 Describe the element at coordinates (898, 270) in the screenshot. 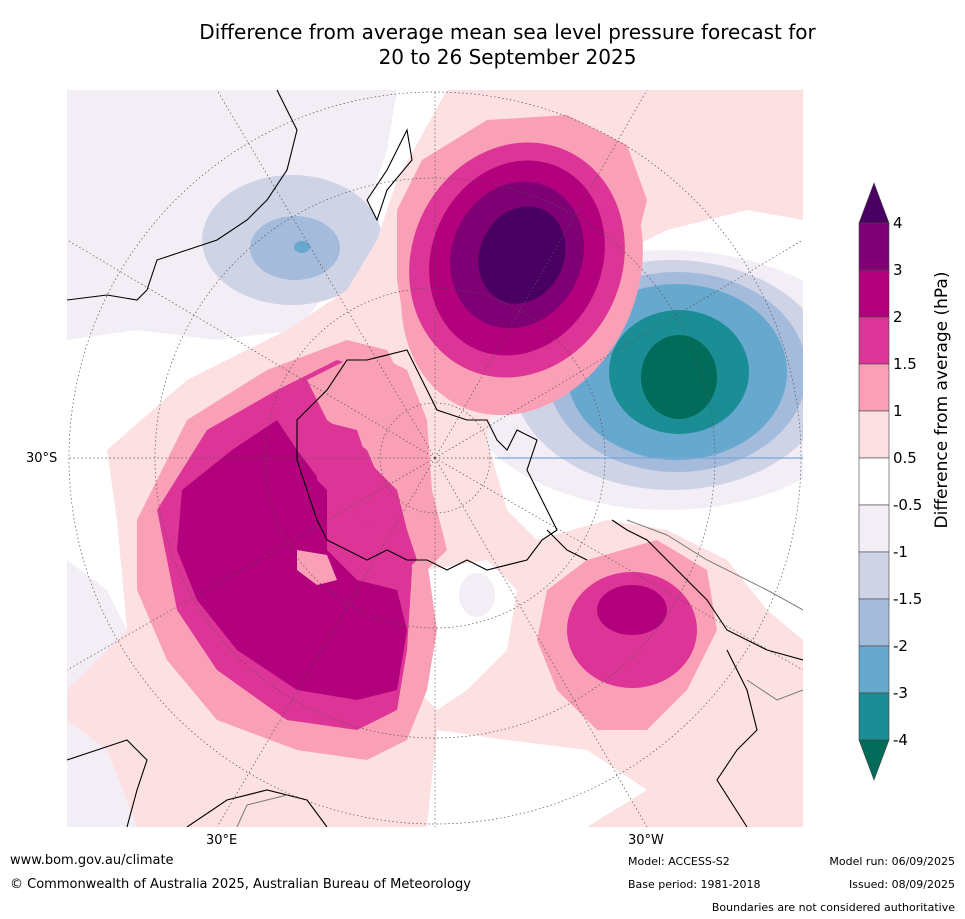

I see `colorbar-tick-label: 3` at that location.